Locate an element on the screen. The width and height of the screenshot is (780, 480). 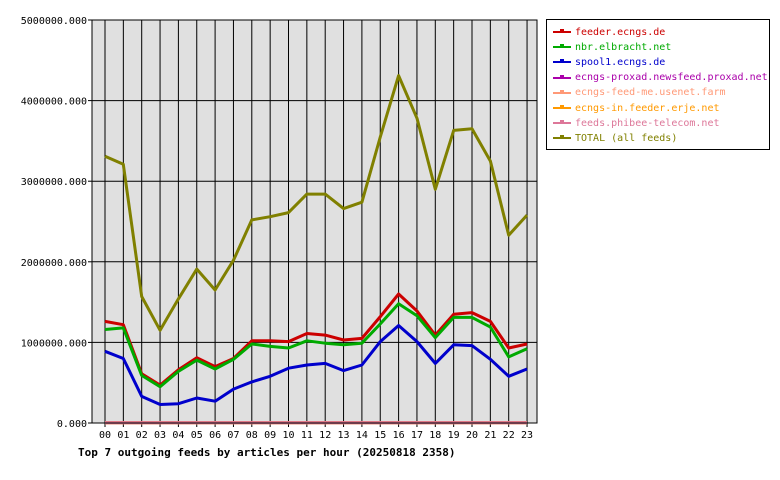
legend-item: nbr.elbracht.net is located at coordinates (612, 47).